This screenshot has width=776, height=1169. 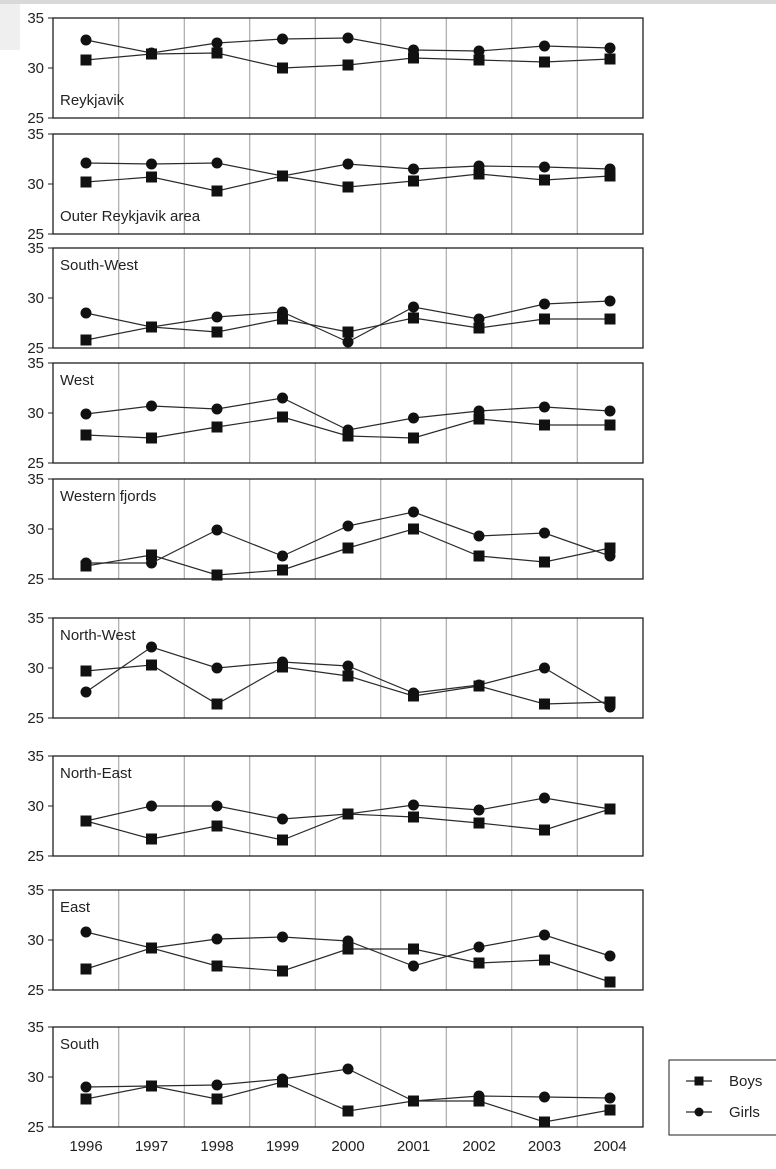 What do you see at coordinates (96, 773) in the screenshot?
I see `panel-title: North-East` at bounding box center [96, 773].